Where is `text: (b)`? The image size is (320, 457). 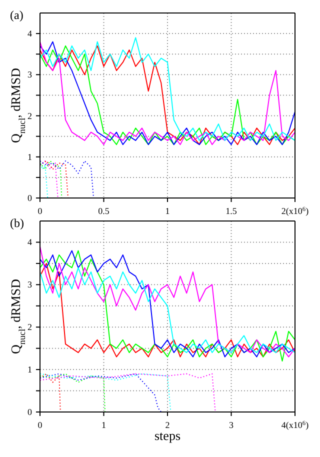 text: (b) is located at coordinates (17, 223).